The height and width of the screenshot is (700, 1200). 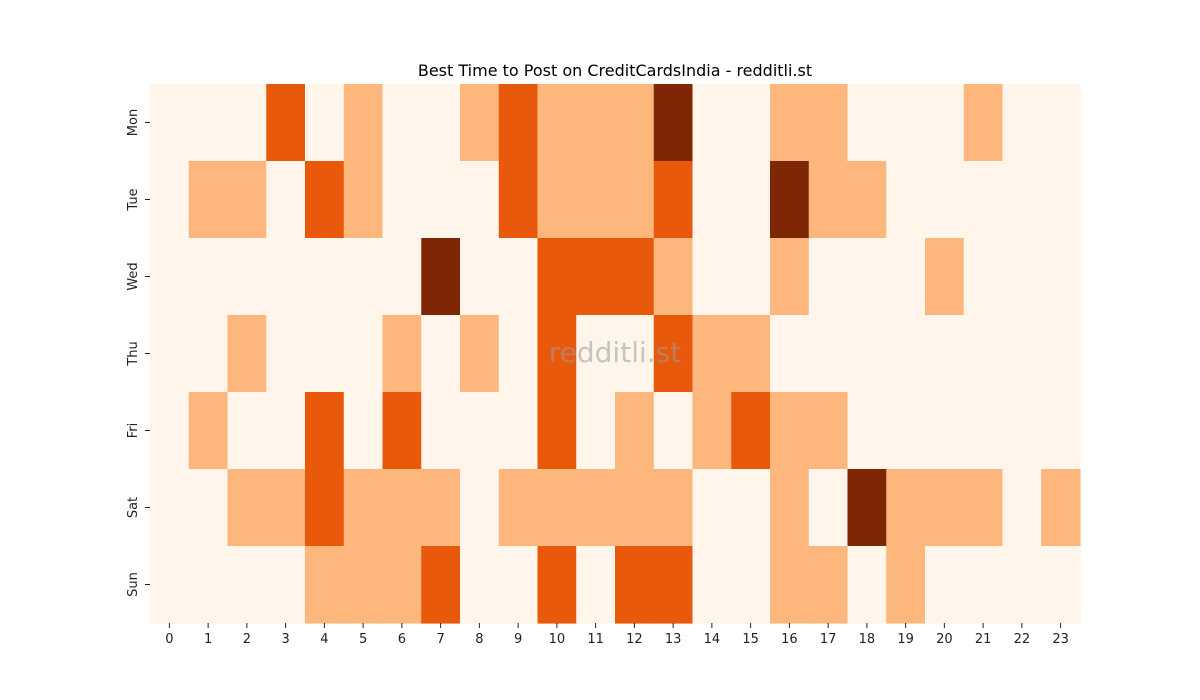 I want to click on x-tick-label: 7, so click(x=440, y=639).